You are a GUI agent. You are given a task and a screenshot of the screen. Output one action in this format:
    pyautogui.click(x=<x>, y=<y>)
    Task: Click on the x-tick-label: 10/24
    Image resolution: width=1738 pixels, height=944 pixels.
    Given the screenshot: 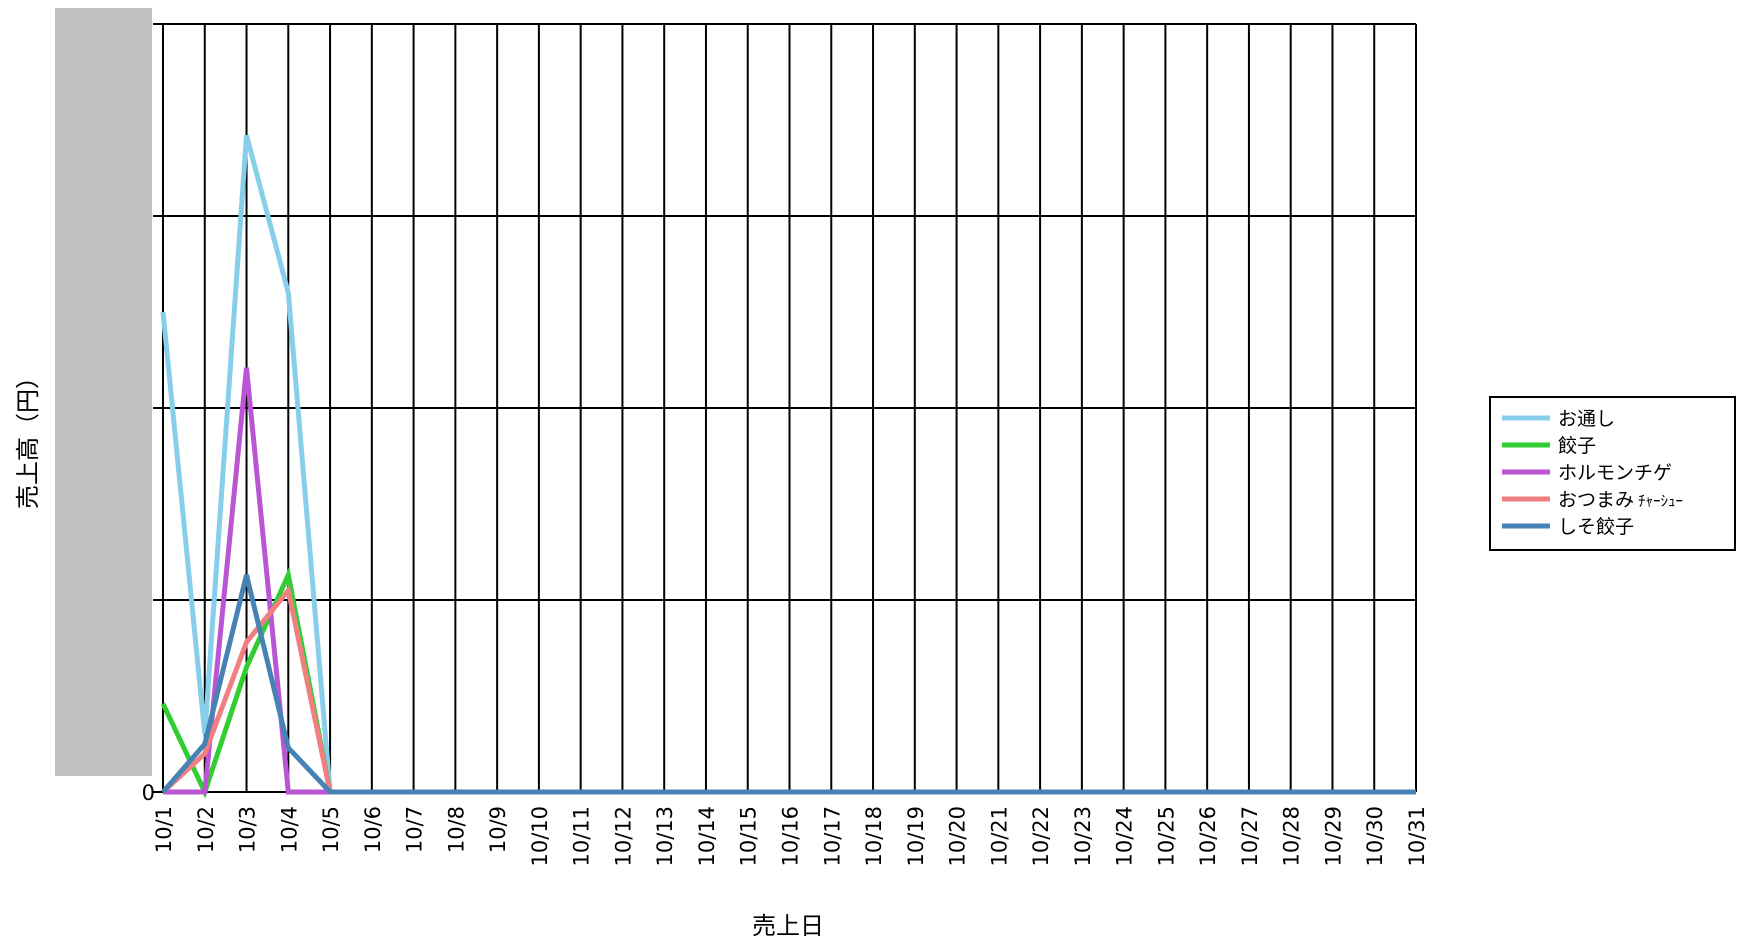 What is the action you would take?
    pyautogui.click(x=1125, y=836)
    